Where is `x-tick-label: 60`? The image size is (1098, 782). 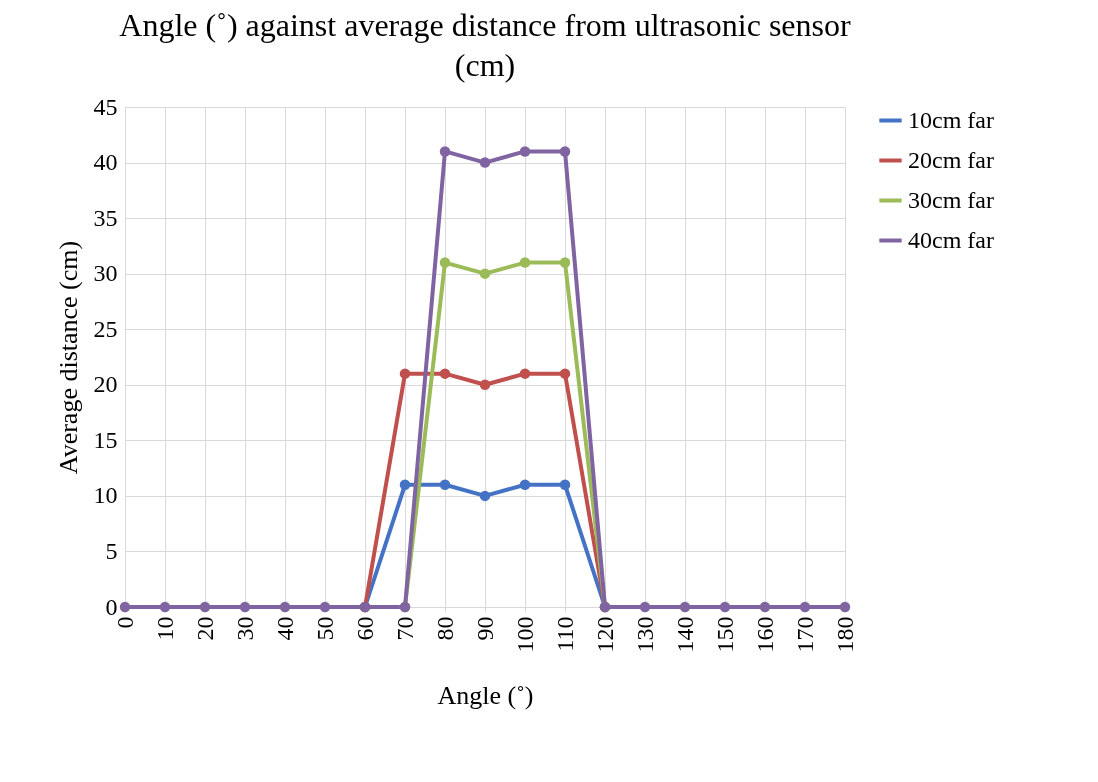 x-tick-label: 60 is located at coordinates (364, 628).